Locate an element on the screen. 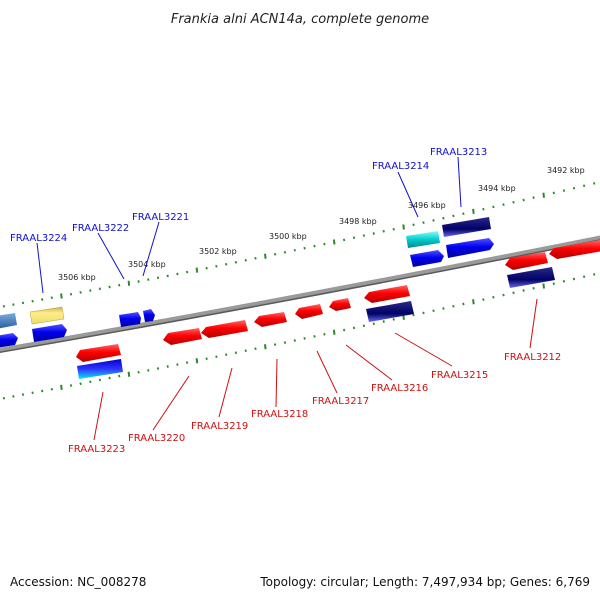 The height and width of the screenshot is (600, 600). gene-arrow-fraal3222 is located at coordinates (130, 319).